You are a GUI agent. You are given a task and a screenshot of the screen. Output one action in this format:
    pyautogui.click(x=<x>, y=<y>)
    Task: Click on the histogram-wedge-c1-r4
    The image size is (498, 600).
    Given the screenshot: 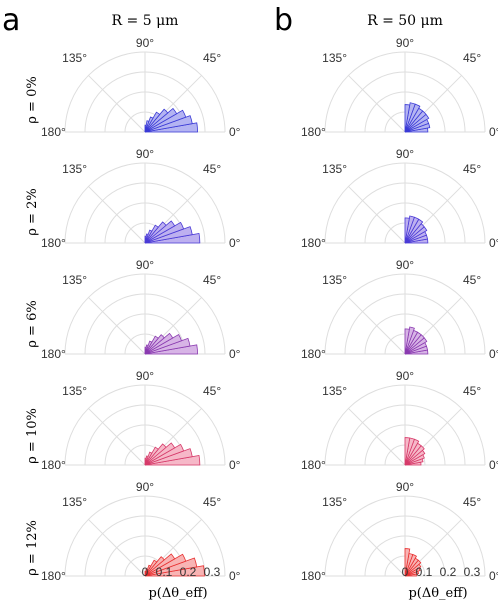 What is the action you would take?
    pyautogui.click(x=407, y=562)
    